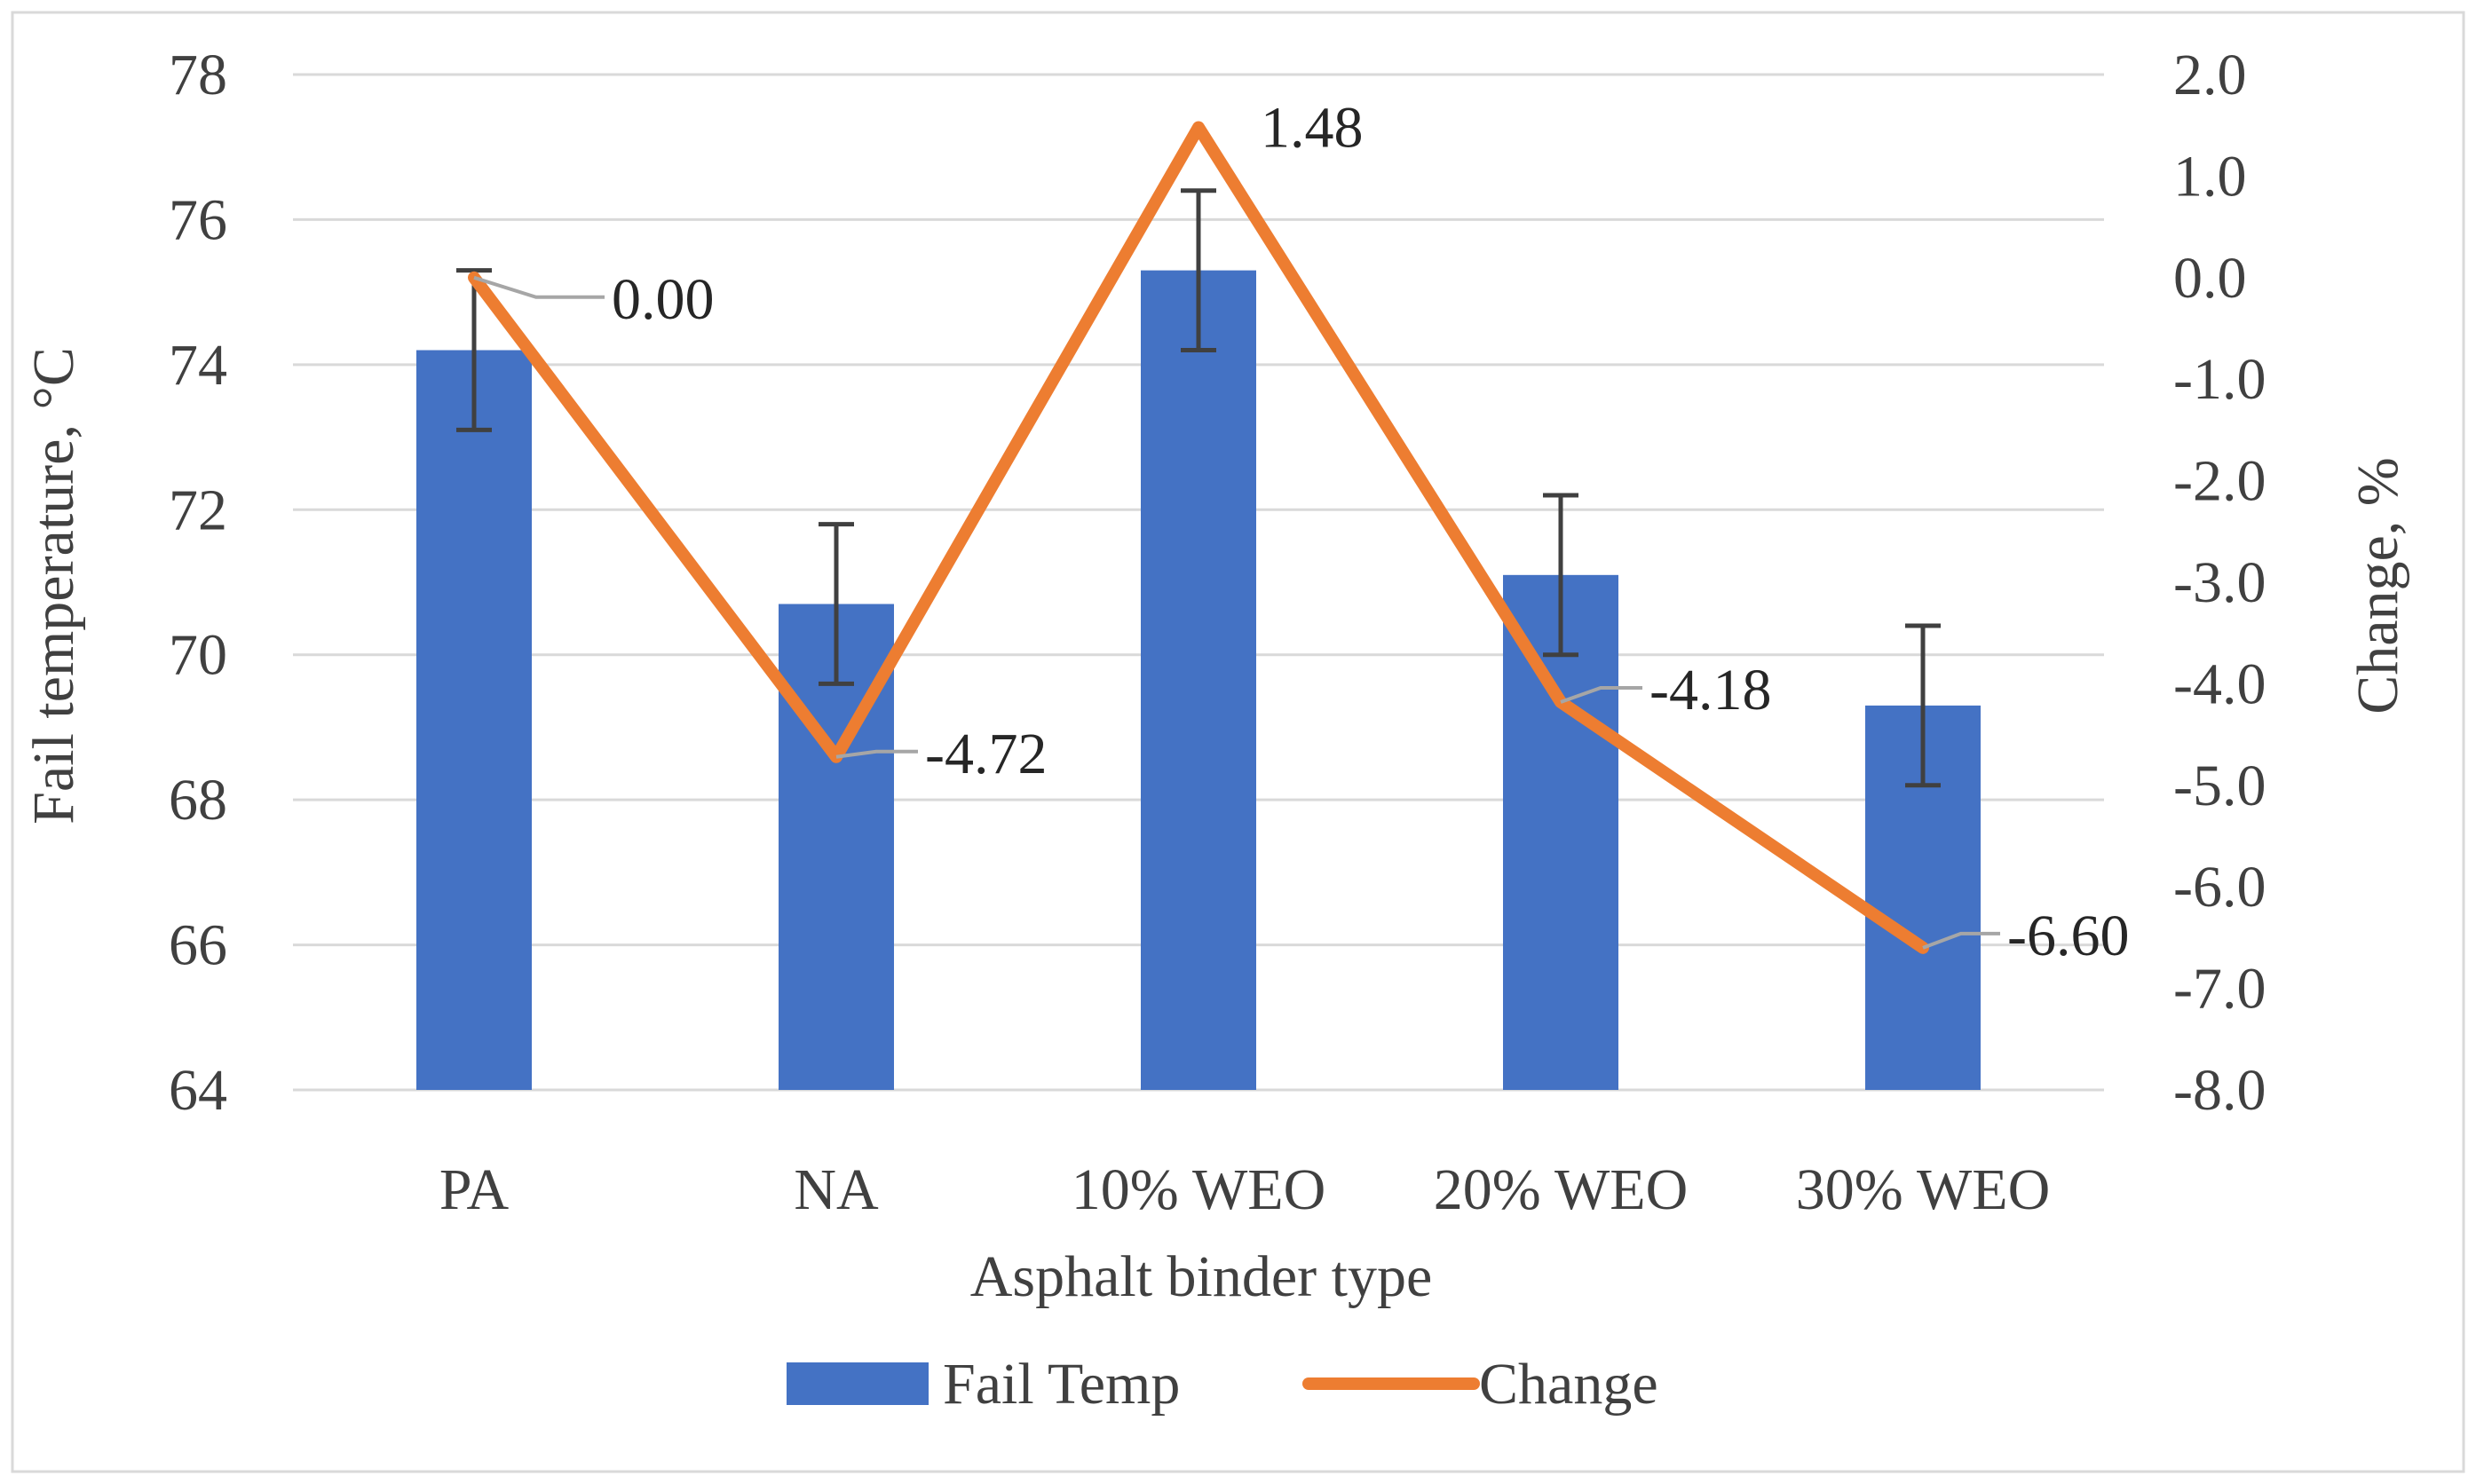 The height and width of the screenshot is (1484, 2476). Describe the element at coordinates (2377, 586) in the screenshot. I see `y-axis-right-title: Change, %` at that location.